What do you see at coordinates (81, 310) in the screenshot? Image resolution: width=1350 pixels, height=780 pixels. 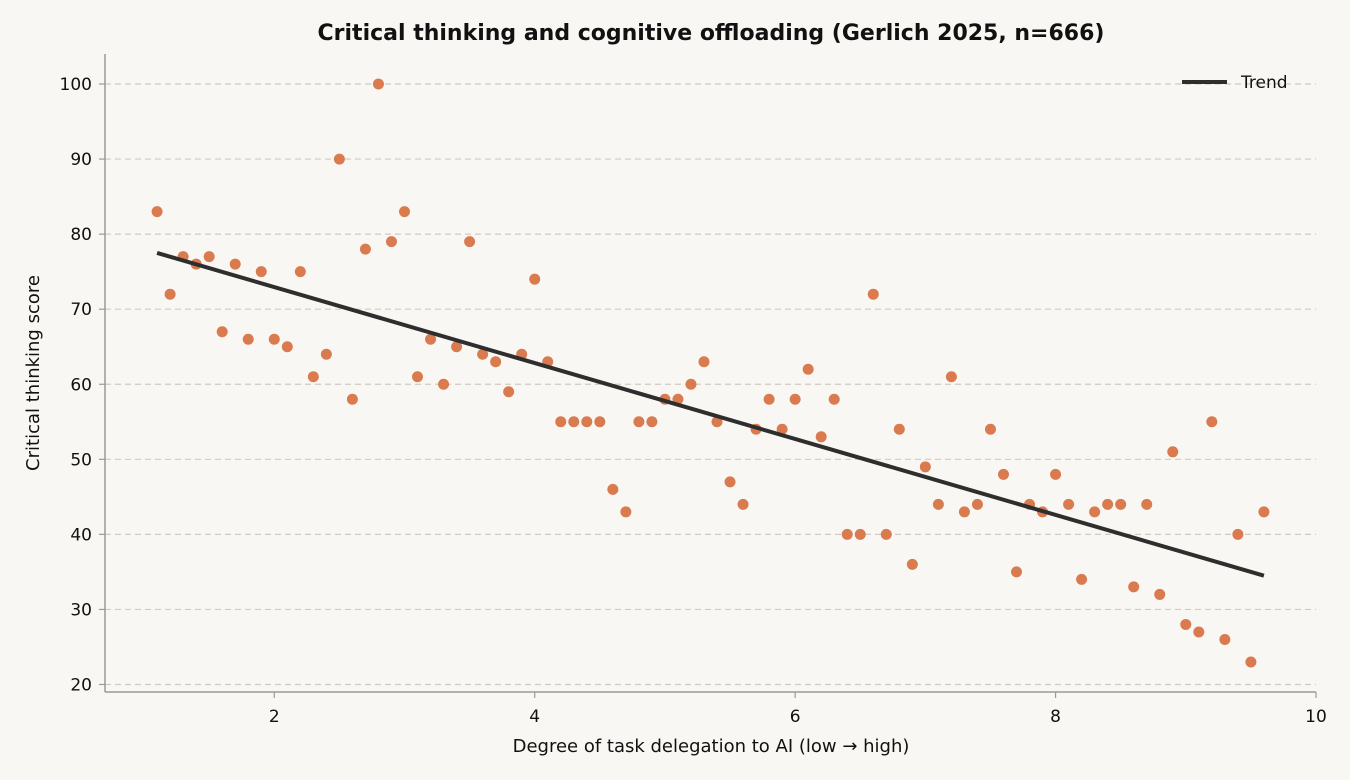 I see `y-tick-label: 70` at bounding box center [81, 310].